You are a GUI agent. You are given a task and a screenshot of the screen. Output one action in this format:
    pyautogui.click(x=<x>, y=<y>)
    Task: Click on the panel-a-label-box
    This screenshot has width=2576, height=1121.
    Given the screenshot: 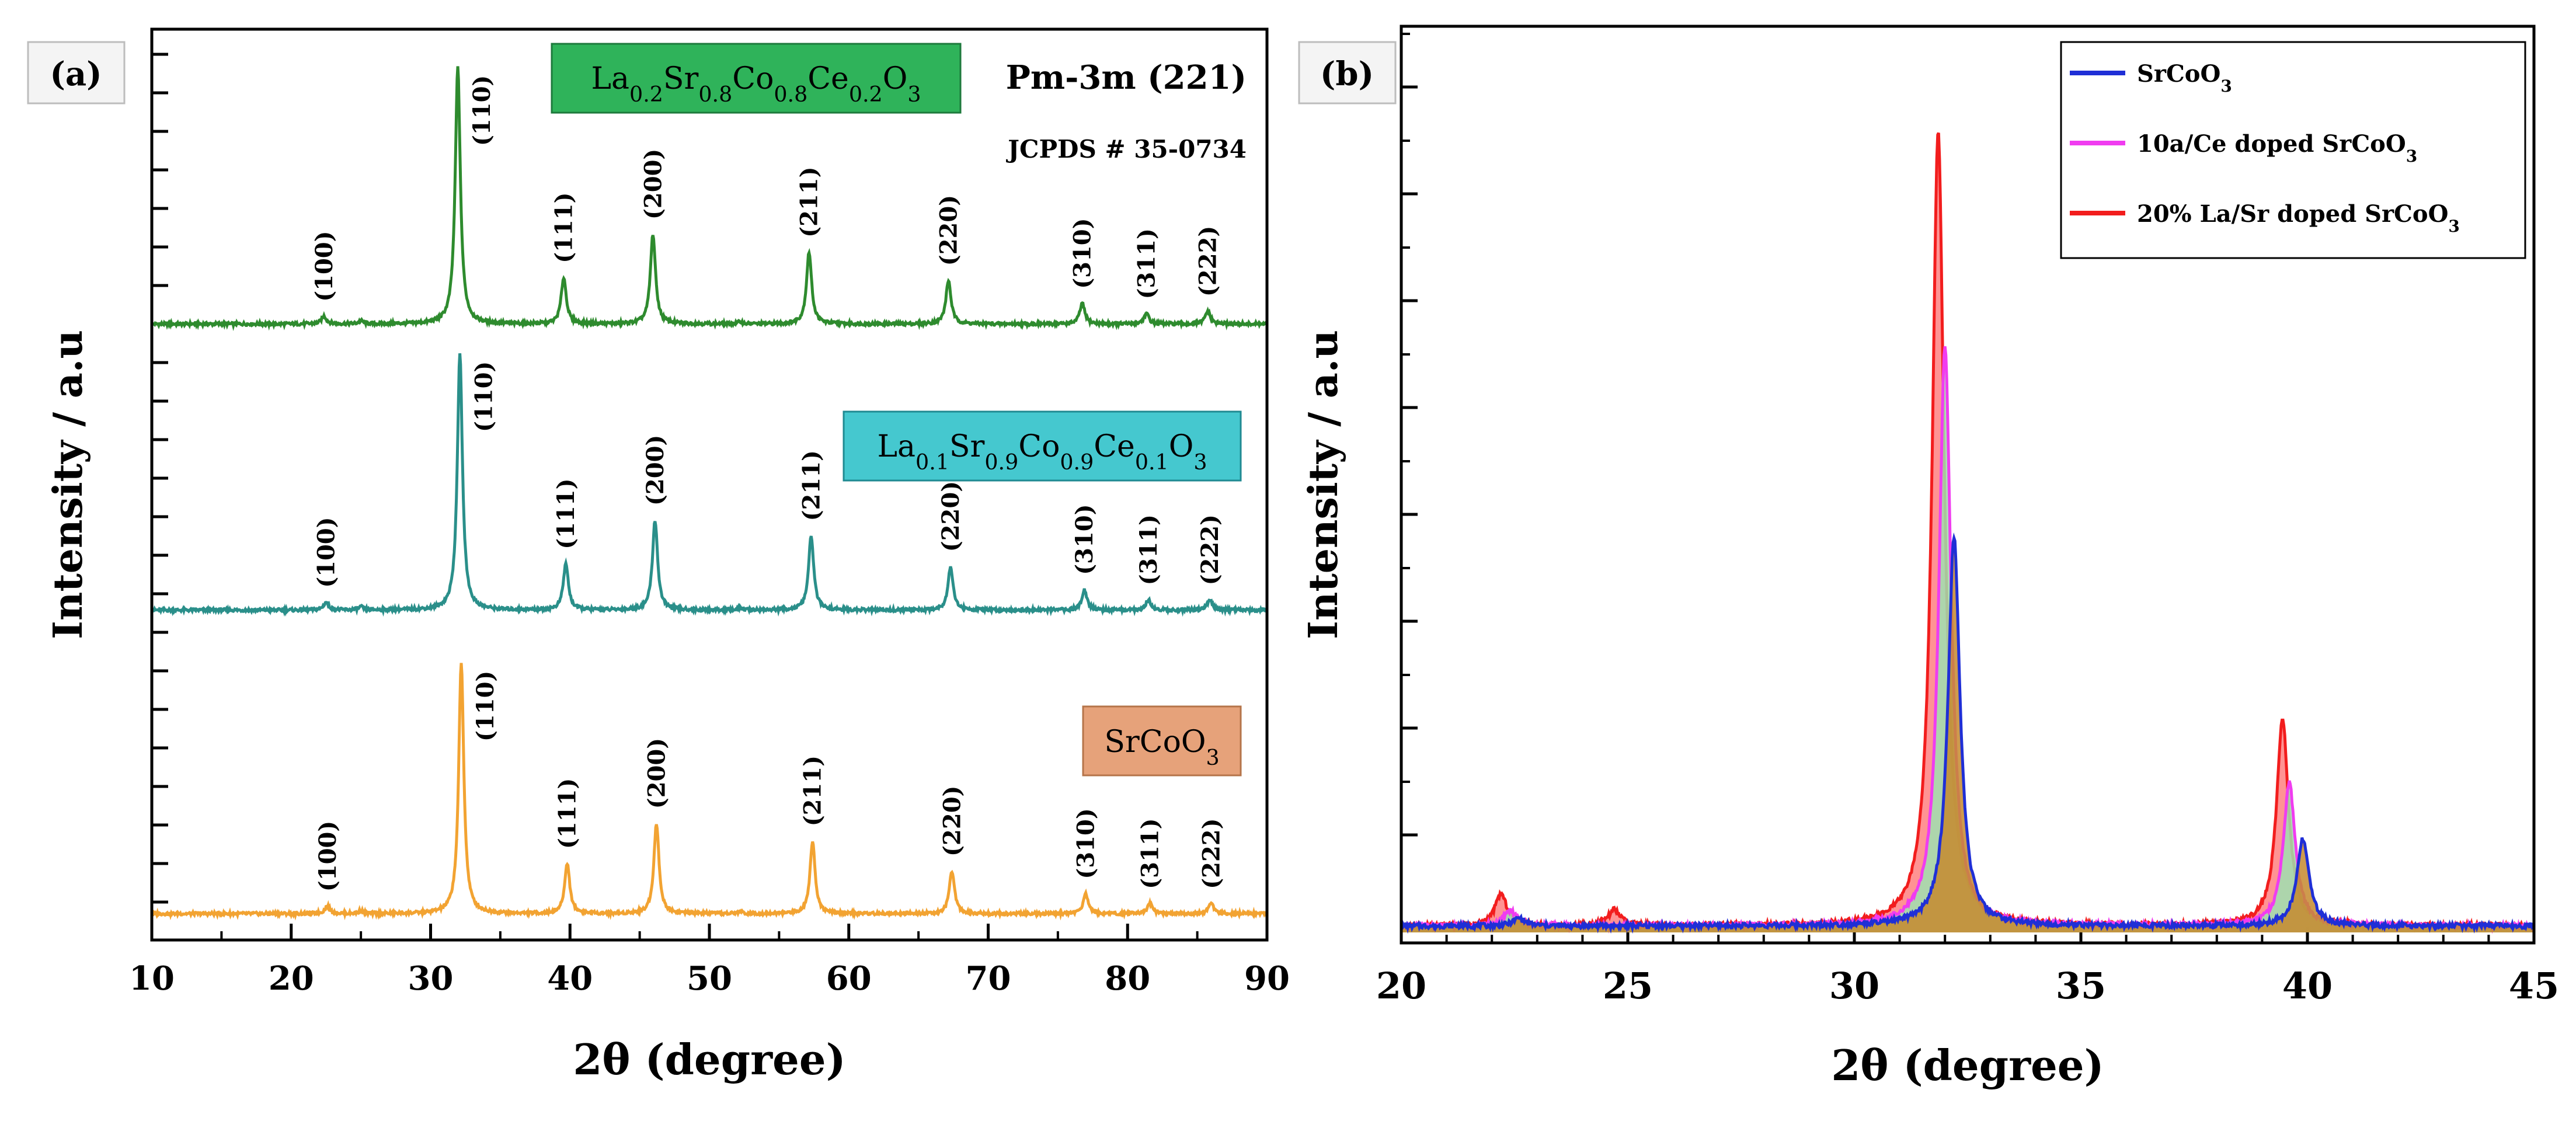 What is the action you would take?
    pyautogui.click(x=76, y=73)
    